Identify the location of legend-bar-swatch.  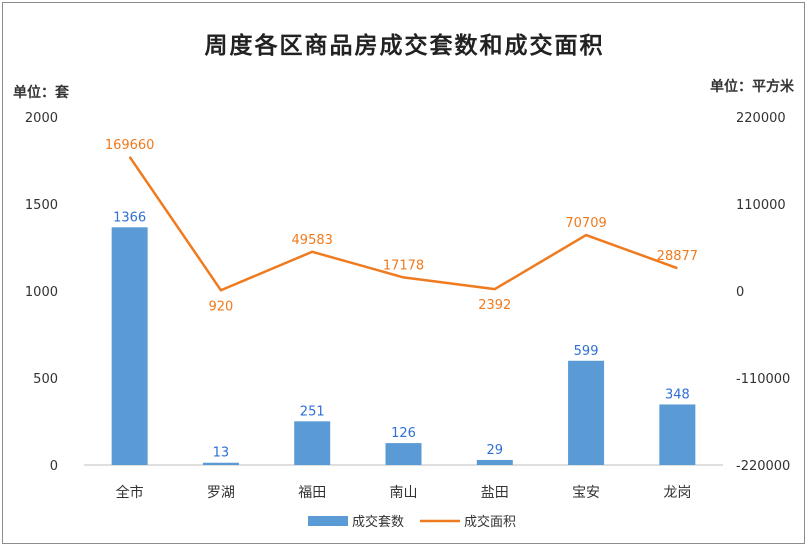
(328, 521).